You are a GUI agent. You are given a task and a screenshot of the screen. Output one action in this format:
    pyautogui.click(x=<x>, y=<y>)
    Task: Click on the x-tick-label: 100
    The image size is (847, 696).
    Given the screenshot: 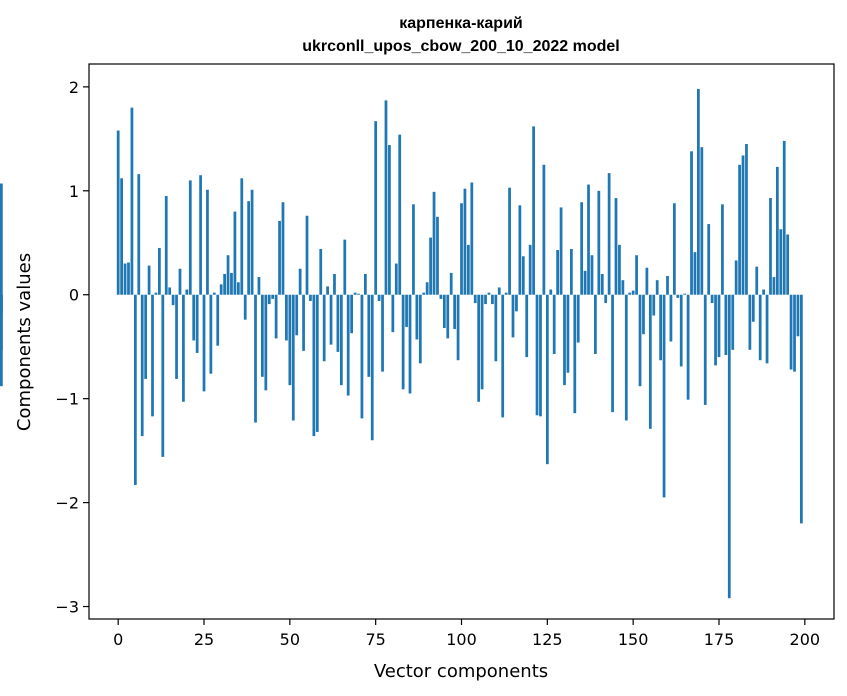 What is the action you would take?
    pyautogui.click(x=461, y=639)
    